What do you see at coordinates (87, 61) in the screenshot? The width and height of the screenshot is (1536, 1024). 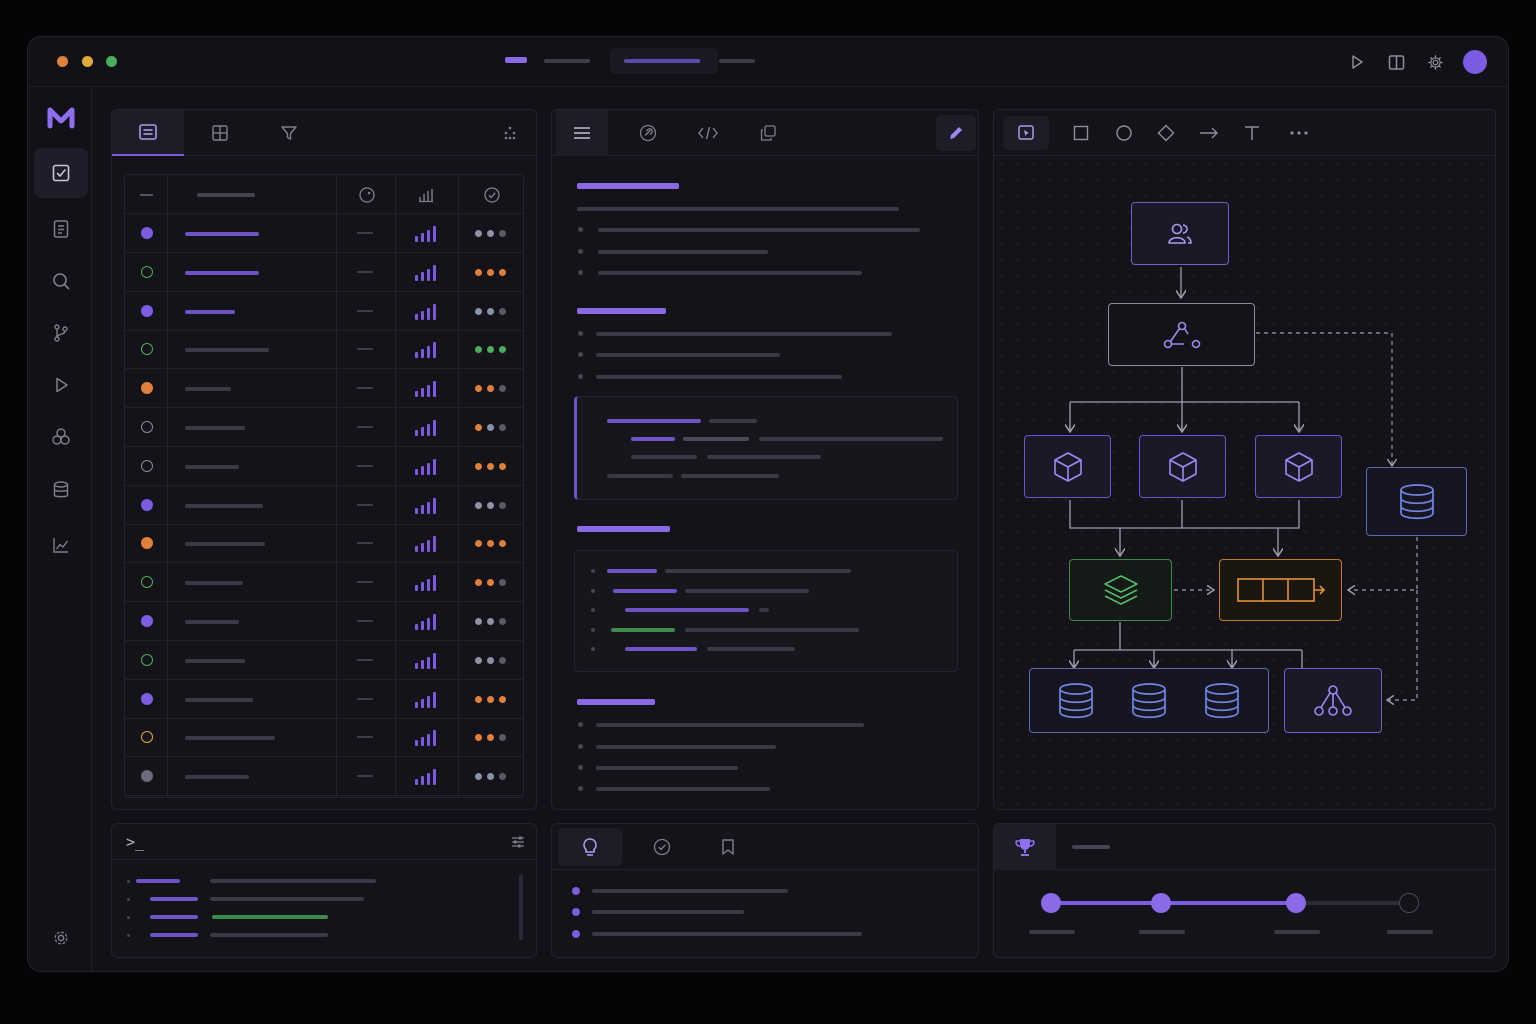 I see `minimize-window-button` at bounding box center [87, 61].